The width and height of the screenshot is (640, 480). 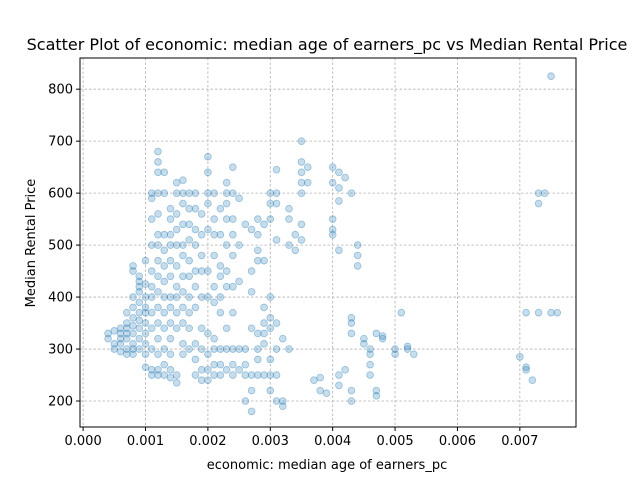 I want to click on x-axis-title: economic: median age of earners_pc, so click(x=327, y=465).